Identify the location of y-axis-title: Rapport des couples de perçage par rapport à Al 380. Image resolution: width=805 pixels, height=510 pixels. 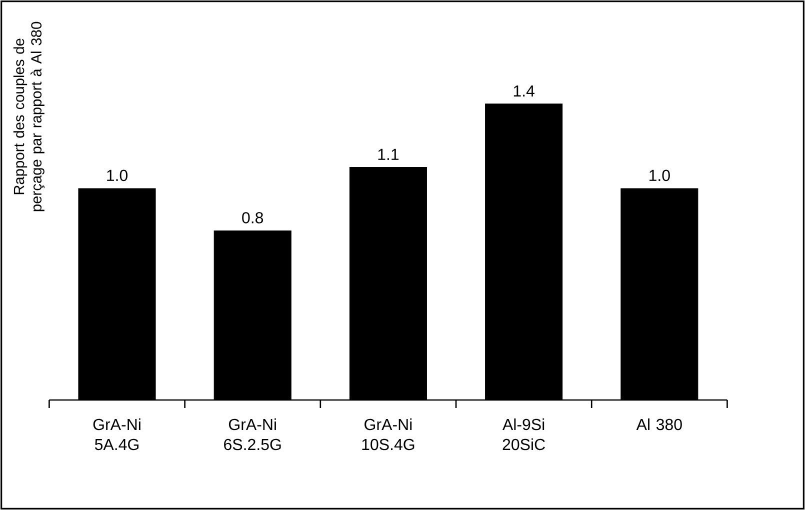
(28, 117).